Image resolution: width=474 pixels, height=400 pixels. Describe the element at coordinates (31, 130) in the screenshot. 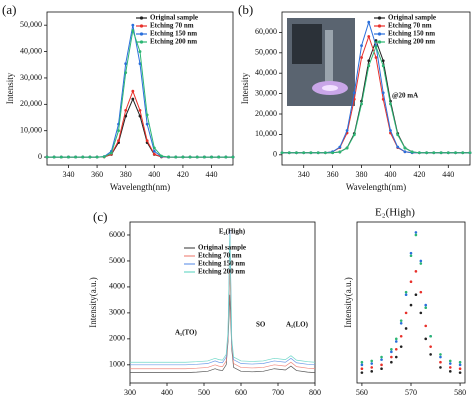

I see `y-tick-label: 10,000` at that location.